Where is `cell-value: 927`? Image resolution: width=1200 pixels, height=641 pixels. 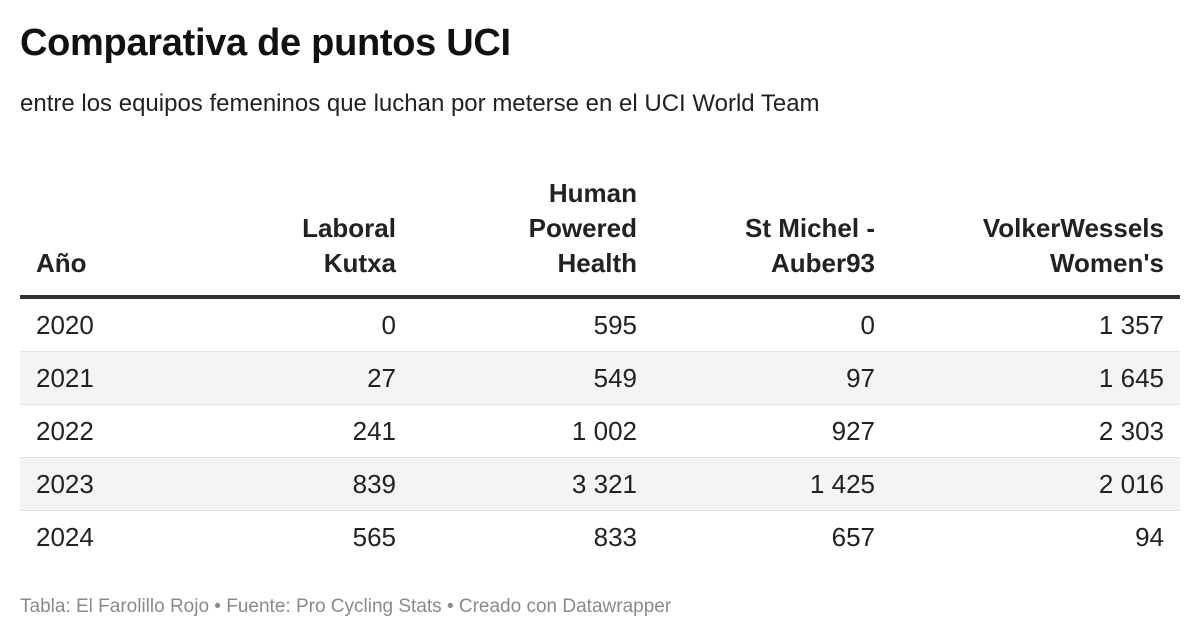
cell-value: 927 is located at coordinates (772, 431).